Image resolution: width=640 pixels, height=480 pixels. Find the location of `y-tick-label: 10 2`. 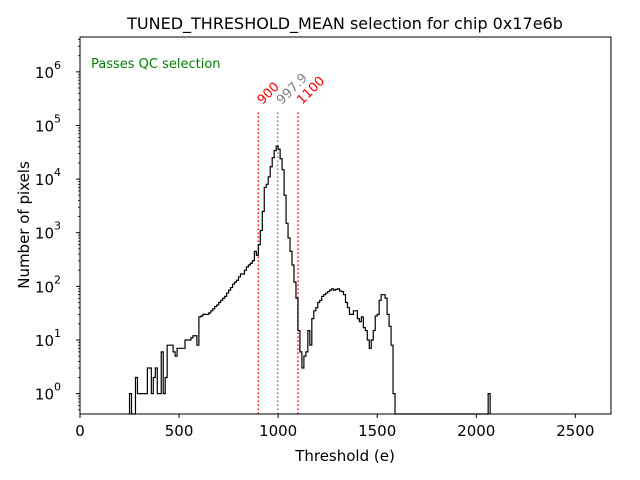

y-tick-label: 10 2 is located at coordinates (48, 284).